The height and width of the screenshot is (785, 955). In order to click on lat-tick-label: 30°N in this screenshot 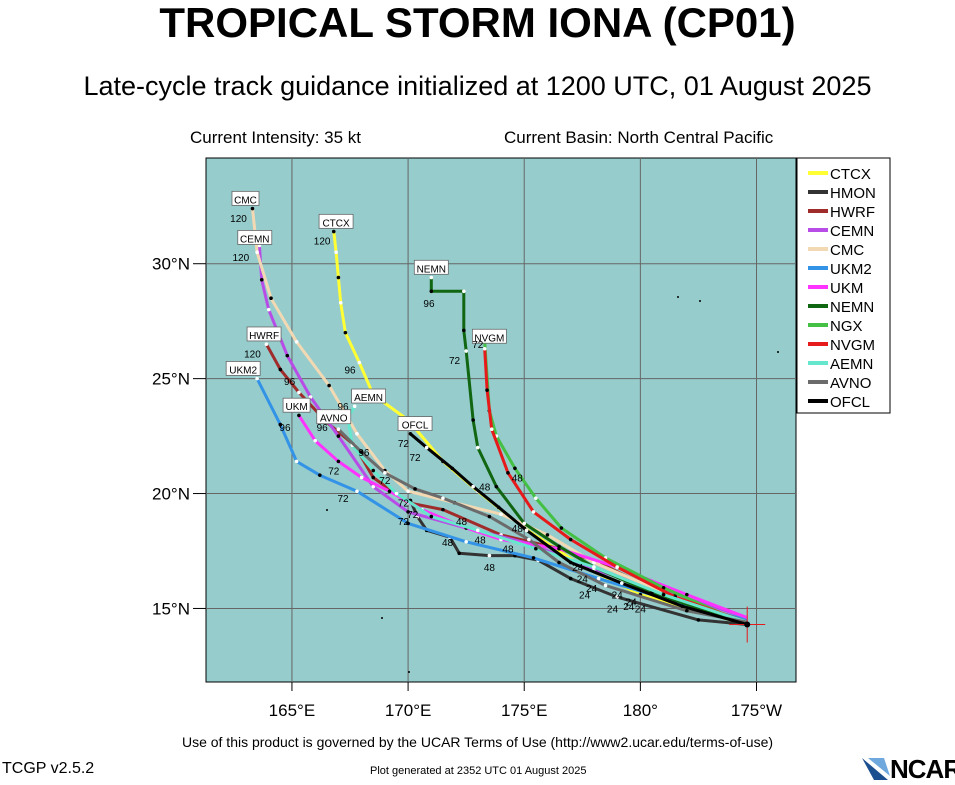, I will do `click(171, 264)`.